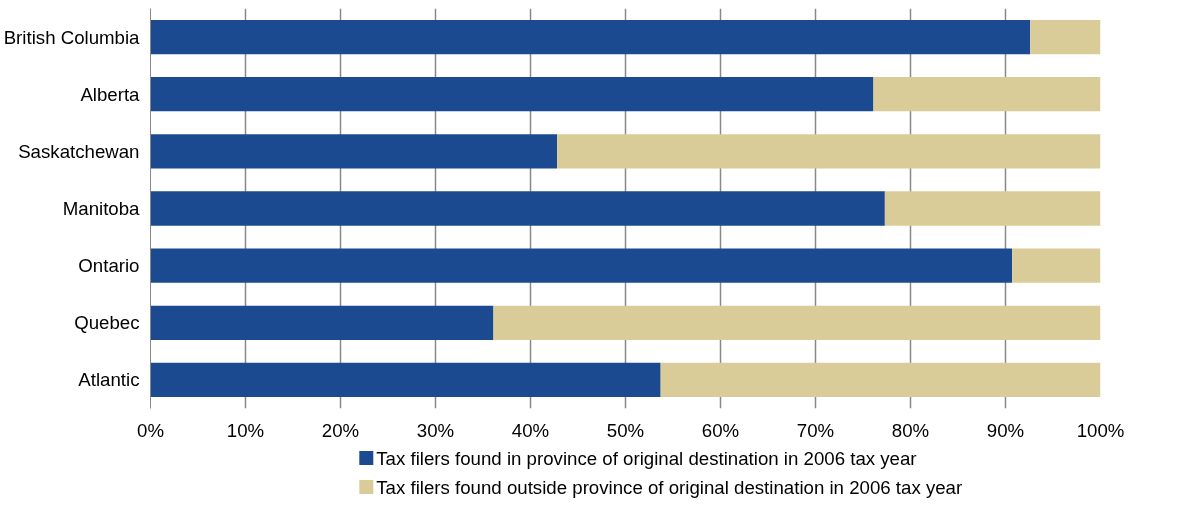  What do you see at coordinates (72, 37) in the screenshot?
I see `y-tick-label: British Columbia` at bounding box center [72, 37].